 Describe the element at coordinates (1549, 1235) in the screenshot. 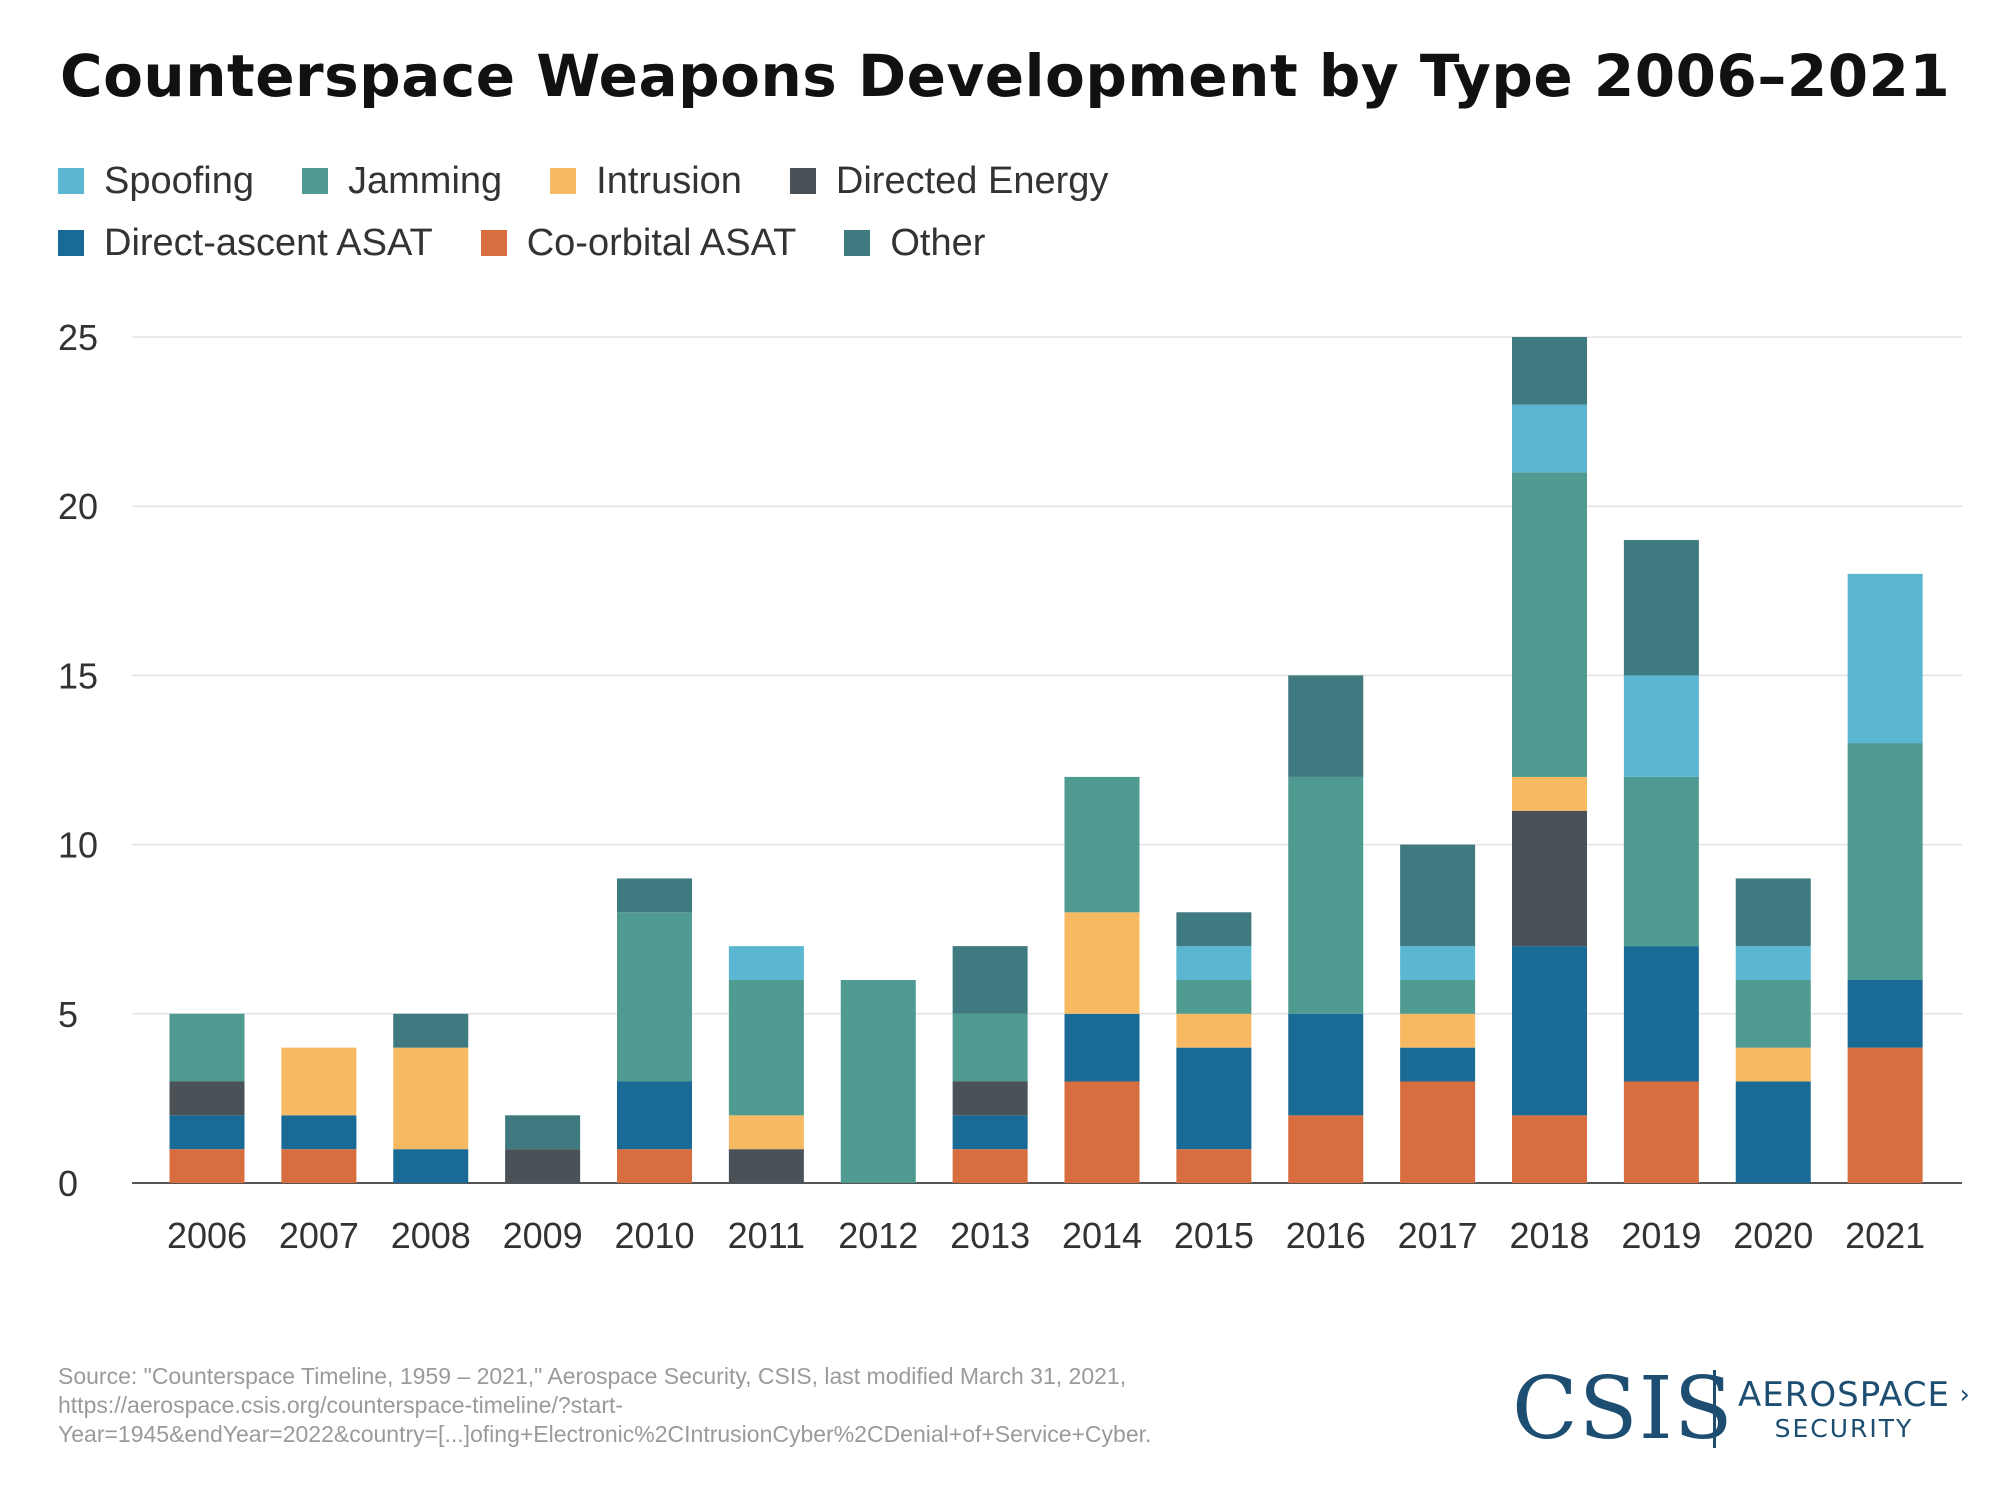

I see `x-tick-label: 2018` at that location.